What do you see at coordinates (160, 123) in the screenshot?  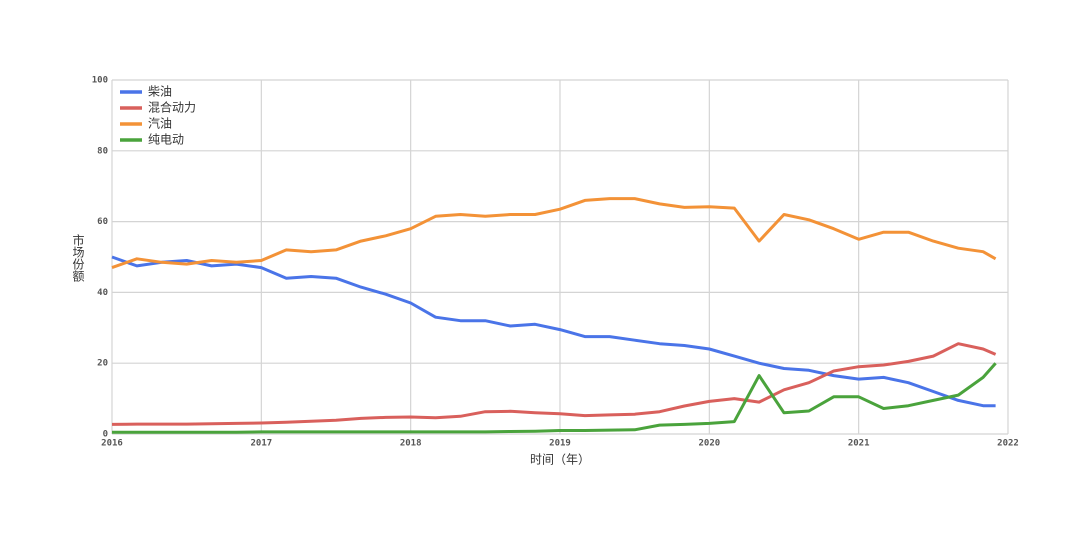 I see `legend-label: 汽油` at bounding box center [160, 123].